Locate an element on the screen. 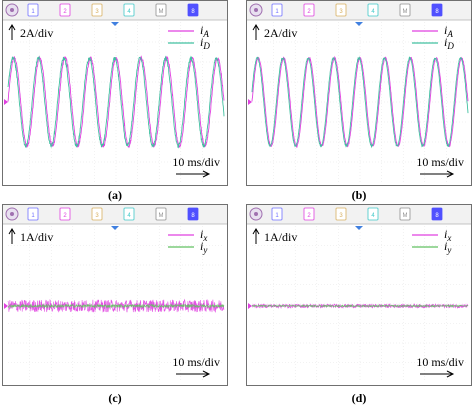 Image resolution: width=474 pixels, height=407 pixels. panel-caption: (b) is located at coordinates (359, 195).